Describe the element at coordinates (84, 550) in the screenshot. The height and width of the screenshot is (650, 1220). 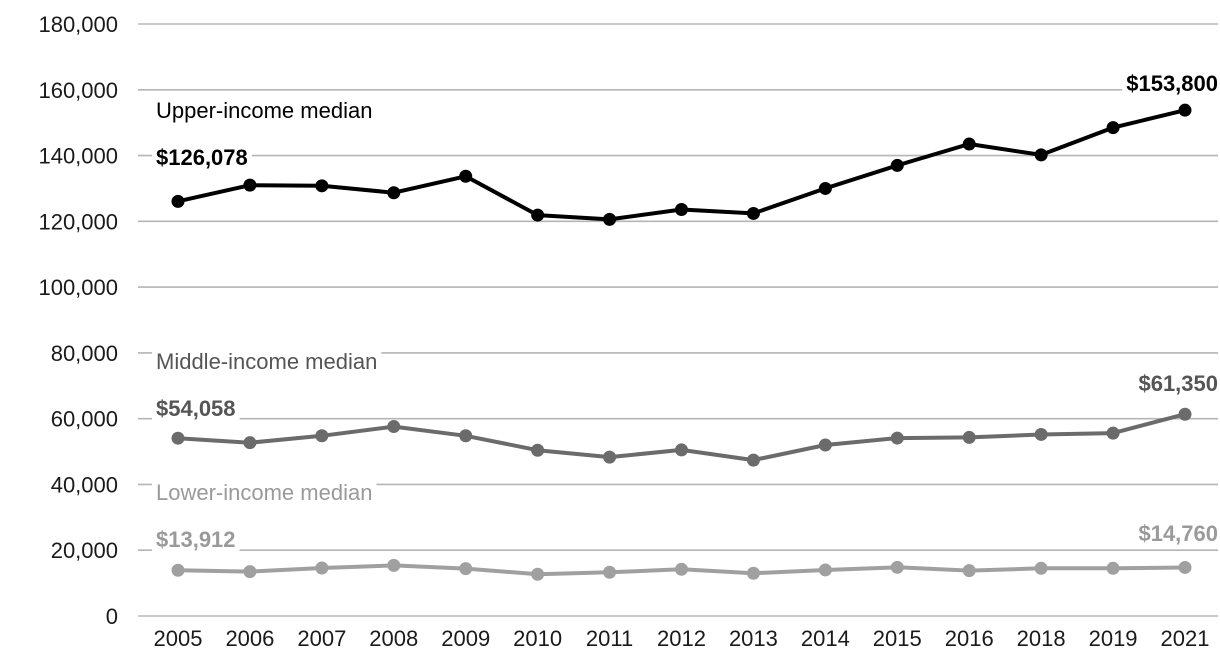
I see `y-tick-label: 20,000` at that location.